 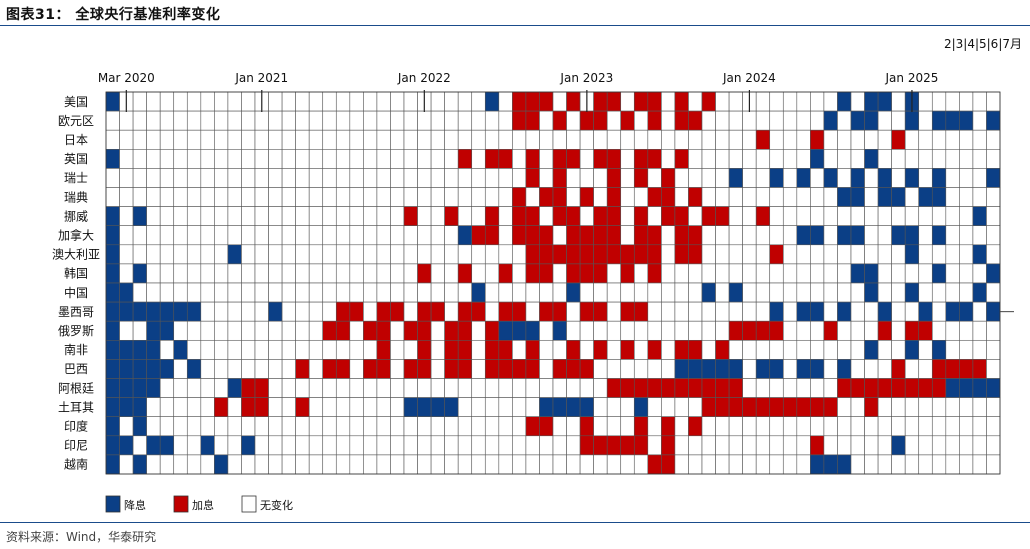 What do you see at coordinates (76, 140) in the screenshot?
I see `row-label-2: 日本` at bounding box center [76, 140].